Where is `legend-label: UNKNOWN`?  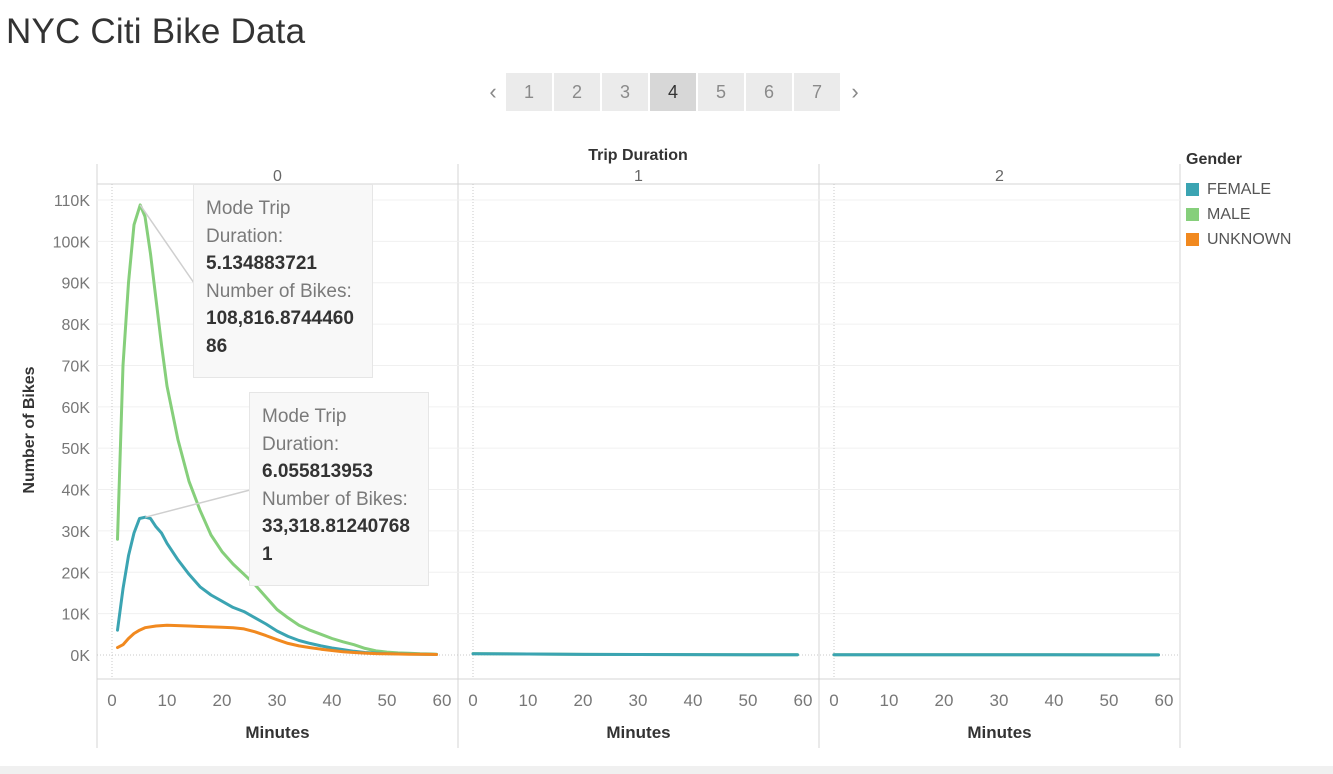
legend-label: UNKNOWN is located at coordinates (1249, 239).